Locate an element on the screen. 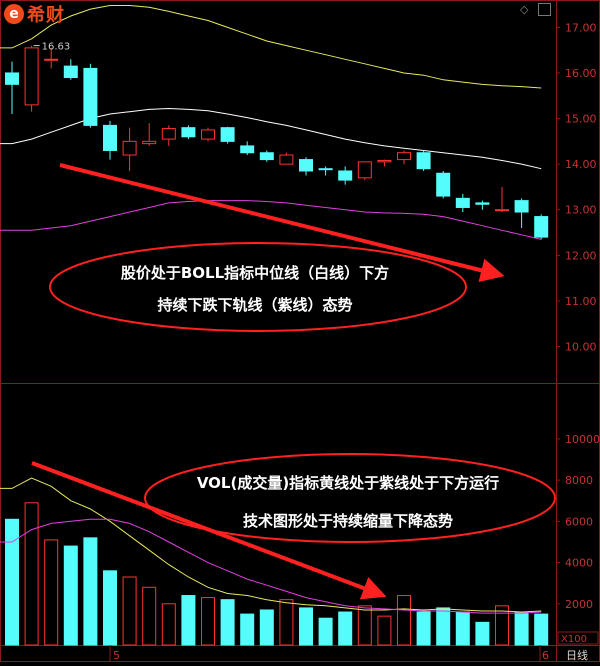 This screenshot has height=666, width=600. diamond-icon: ◇ is located at coordinates (524, 9).